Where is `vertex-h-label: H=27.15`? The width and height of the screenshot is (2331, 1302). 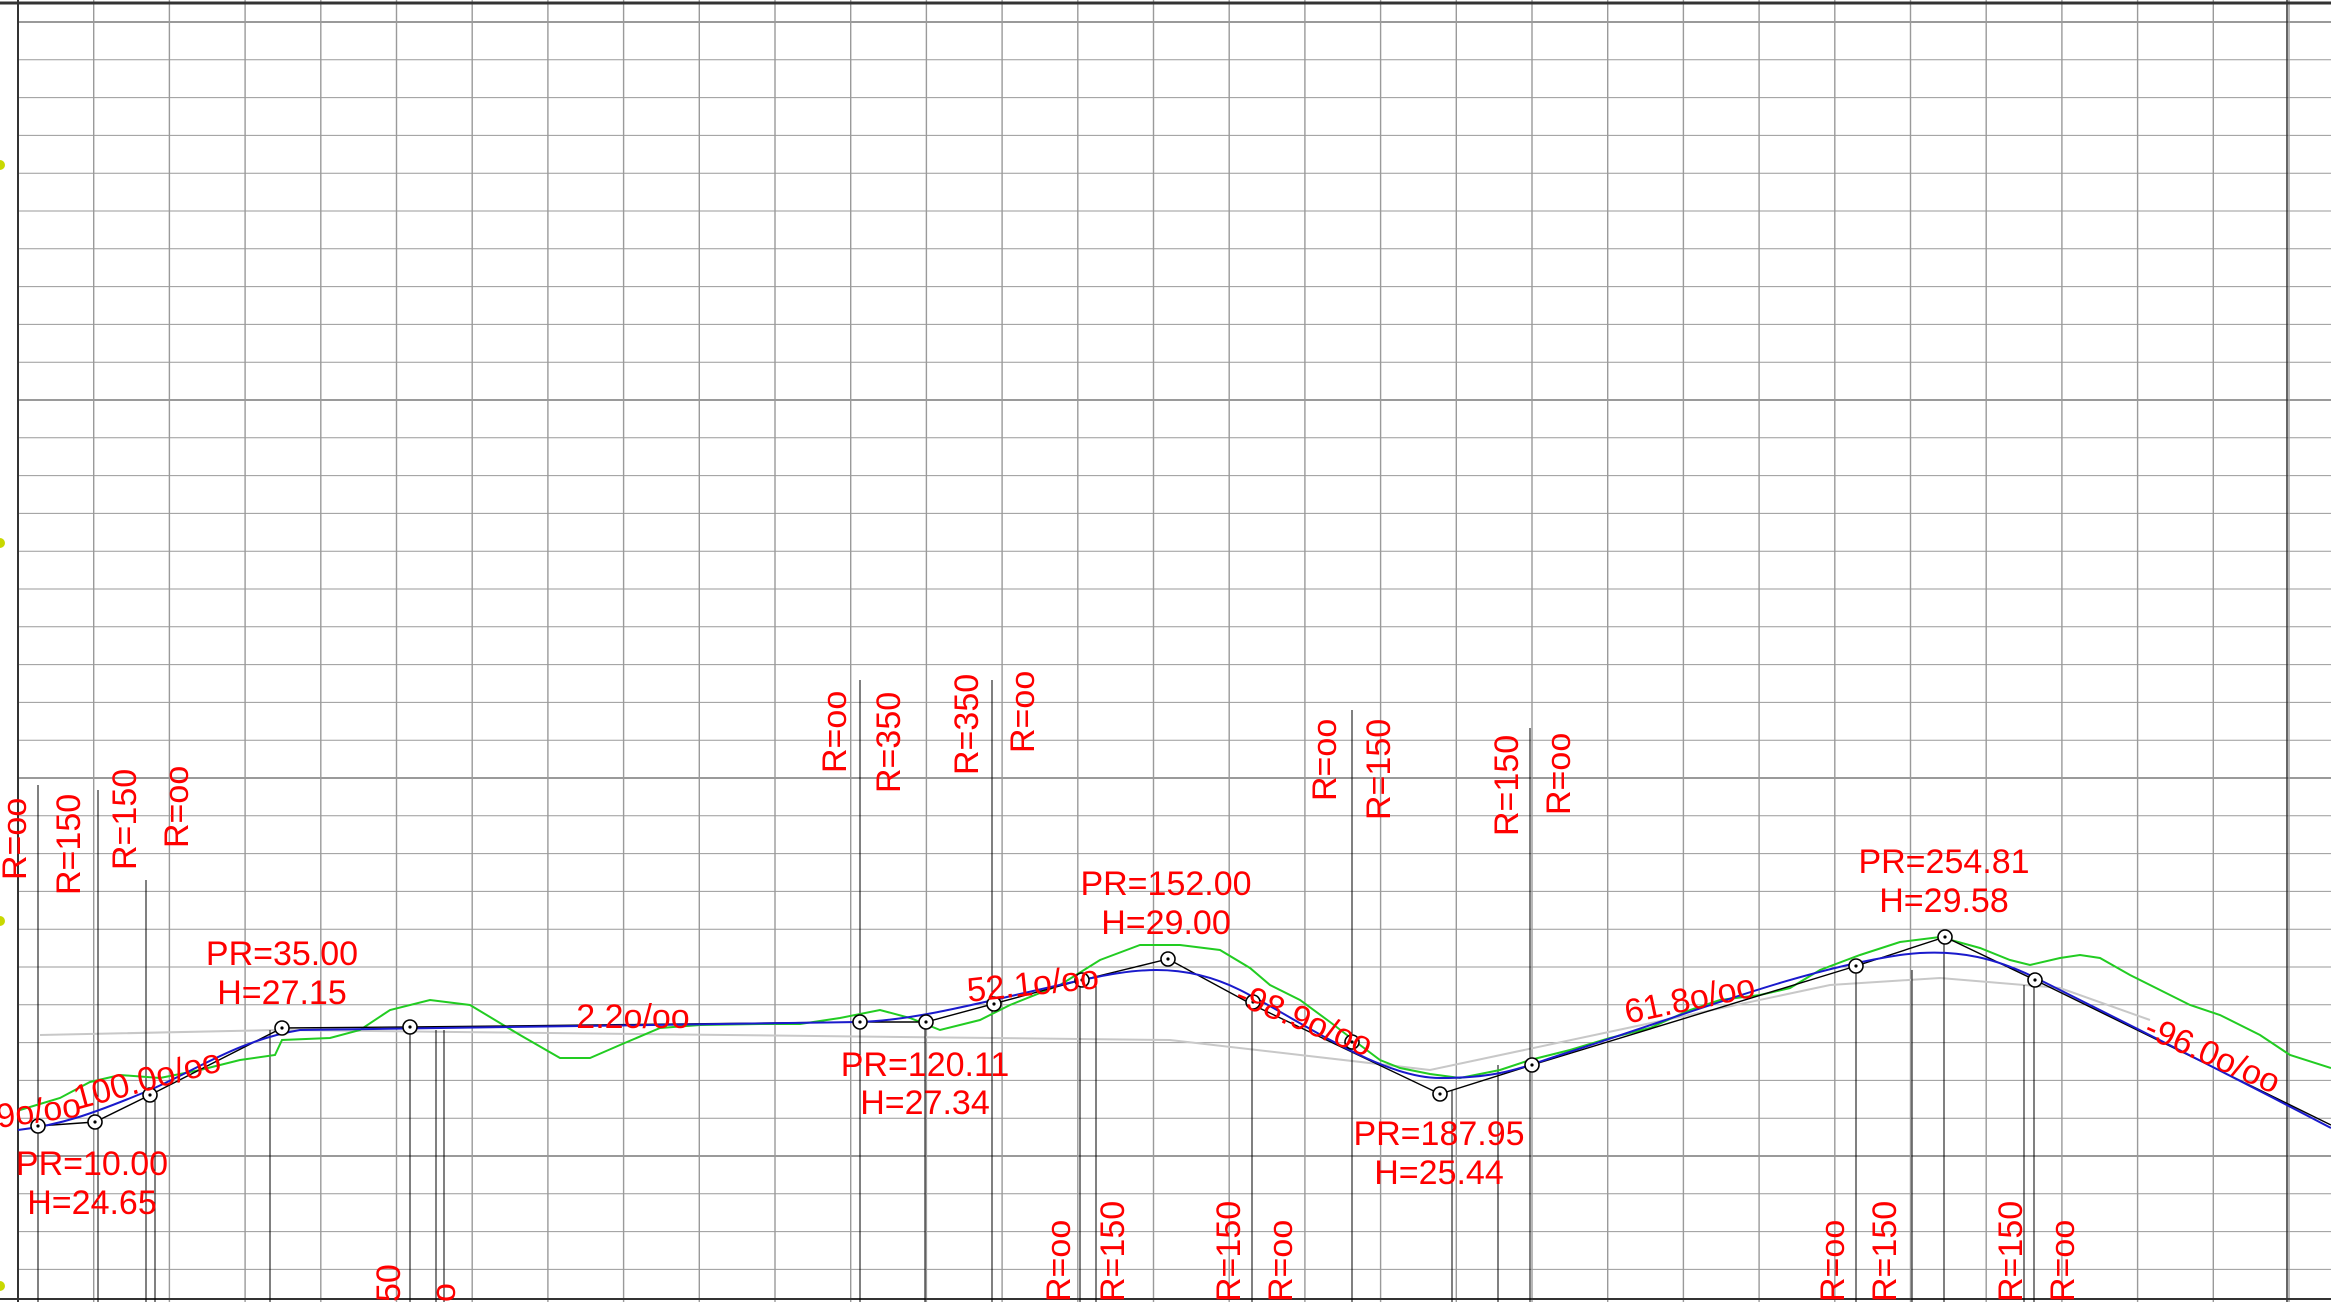
vertex-h-label: H=27.15 is located at coordinates (282, 993).